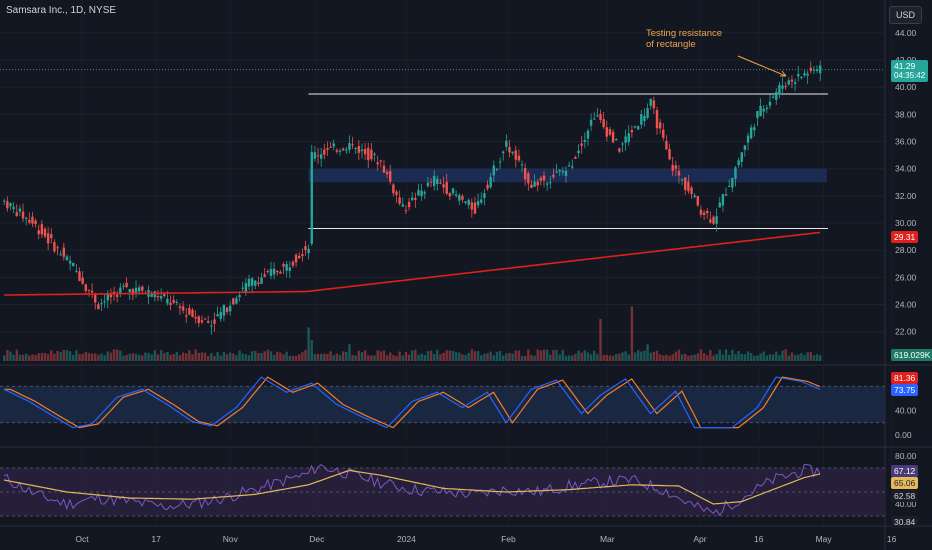 Image resolution: width=932 pixels, height=550 pixels. What do you see at coordinates (906, 332) in the screenshot?
I see `price-tick-label: 22.00` at bounding box center [906, 332].